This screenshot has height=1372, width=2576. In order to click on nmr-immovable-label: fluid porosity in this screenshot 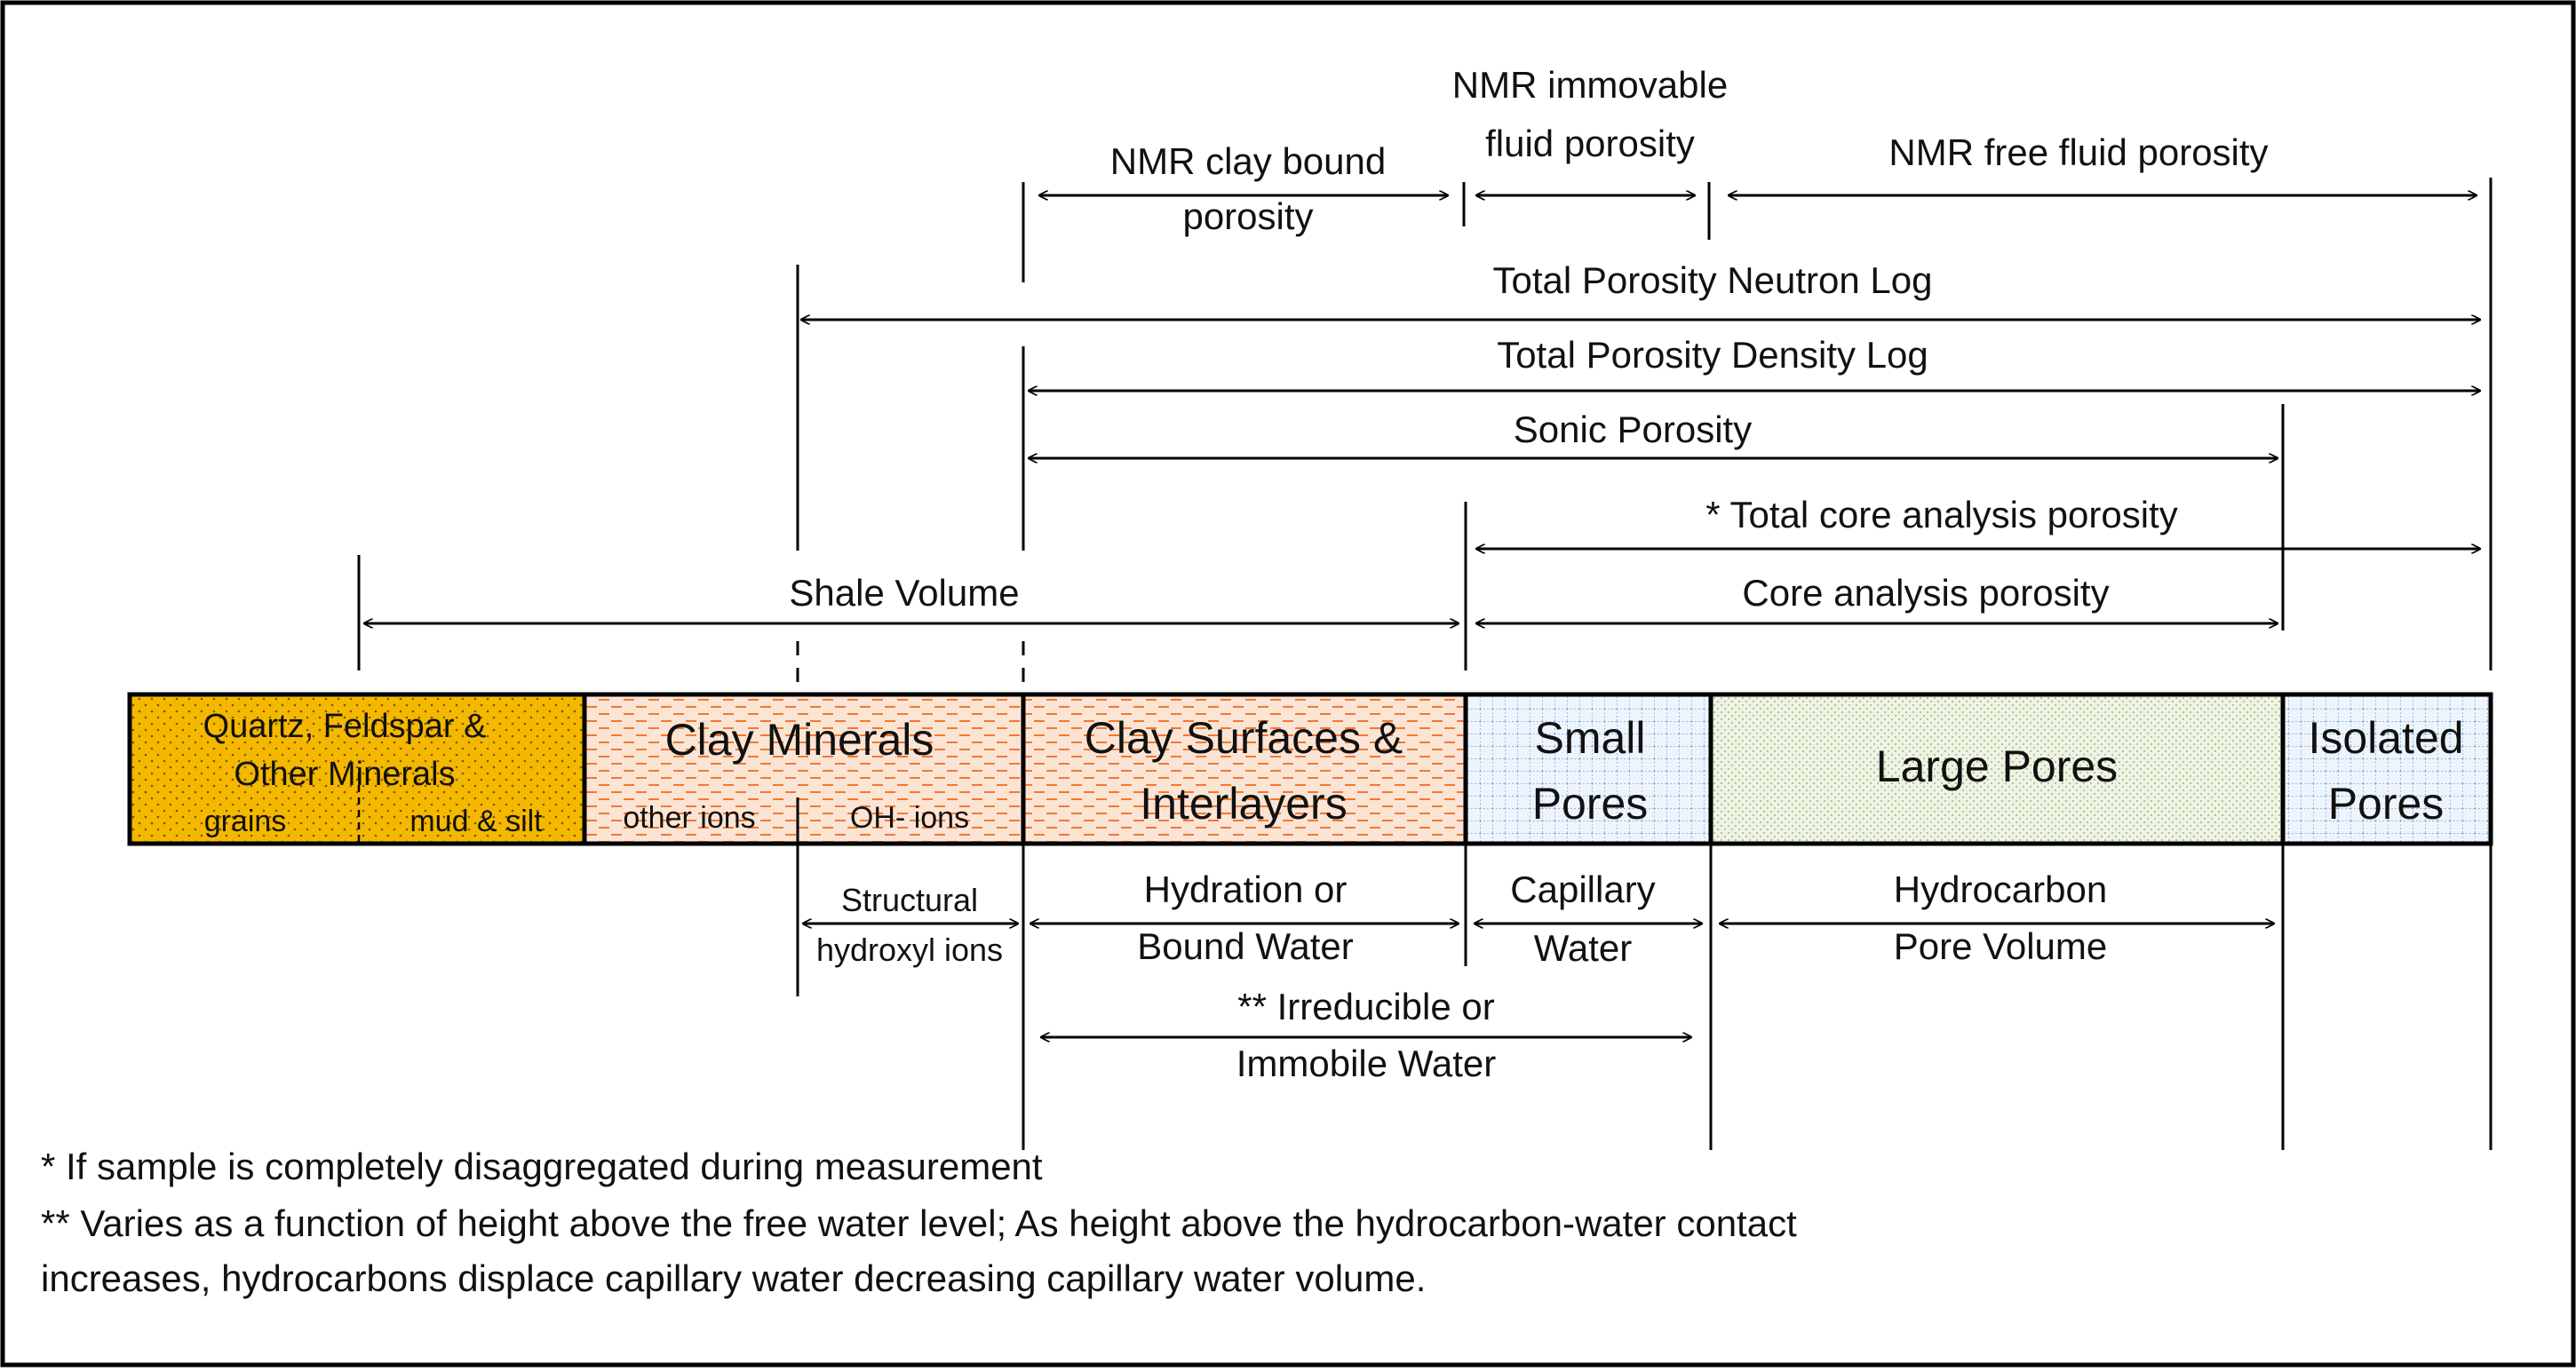, I will do `click(1590, 143)`.